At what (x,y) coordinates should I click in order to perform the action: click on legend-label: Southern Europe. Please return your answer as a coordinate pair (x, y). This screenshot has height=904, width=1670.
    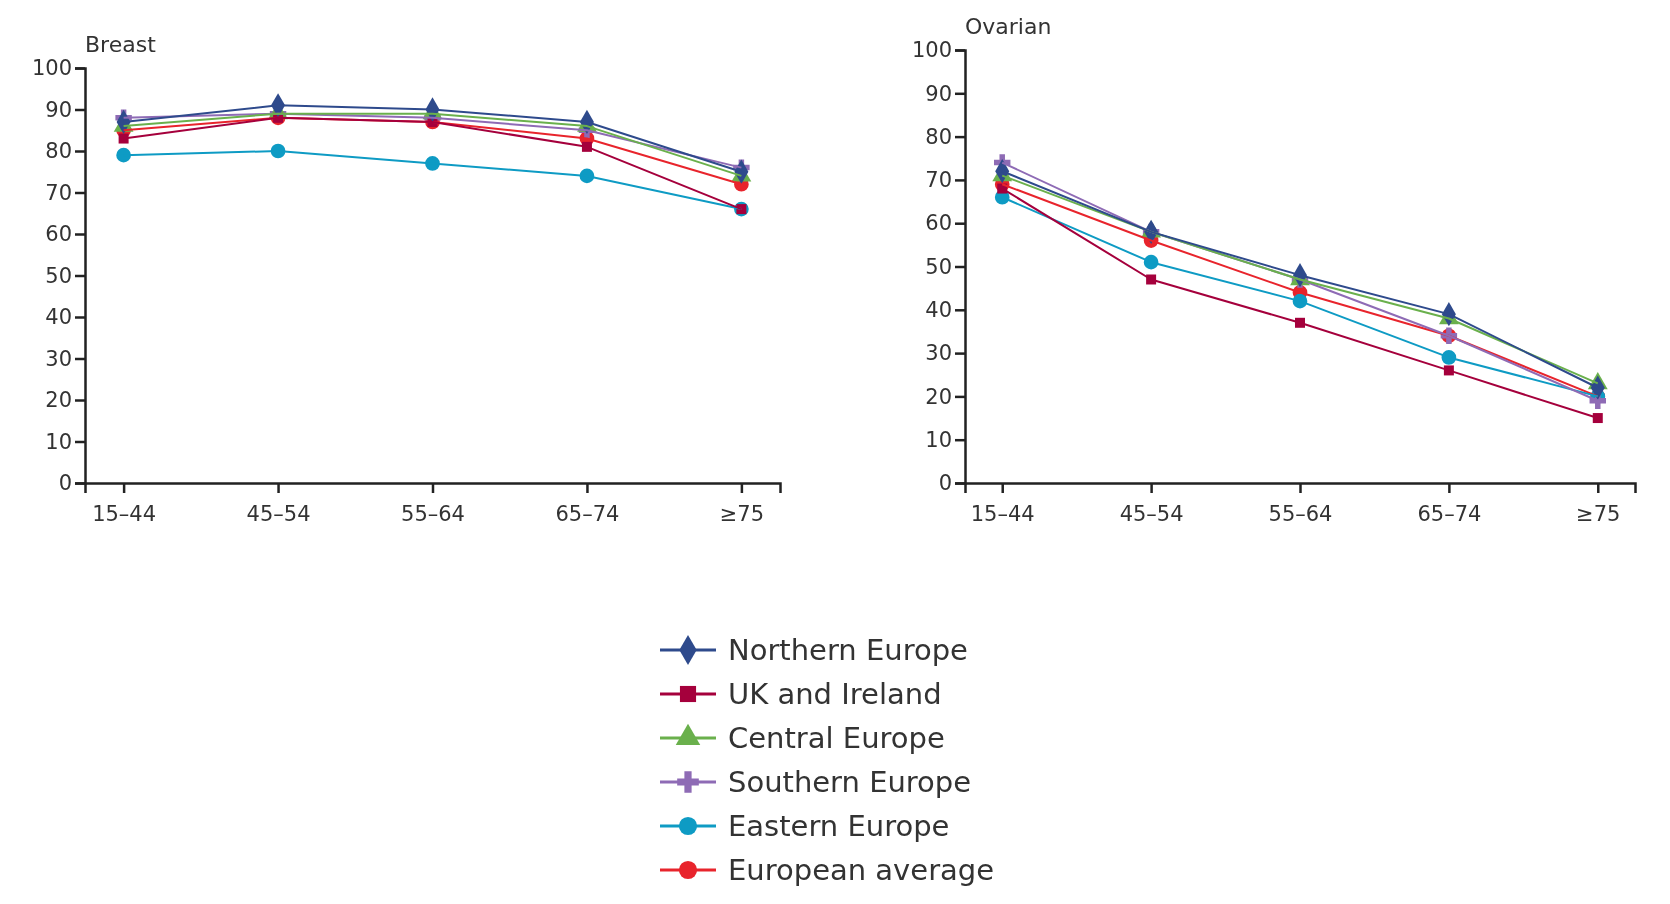
    Looking at the image, I should click on (850, 782).